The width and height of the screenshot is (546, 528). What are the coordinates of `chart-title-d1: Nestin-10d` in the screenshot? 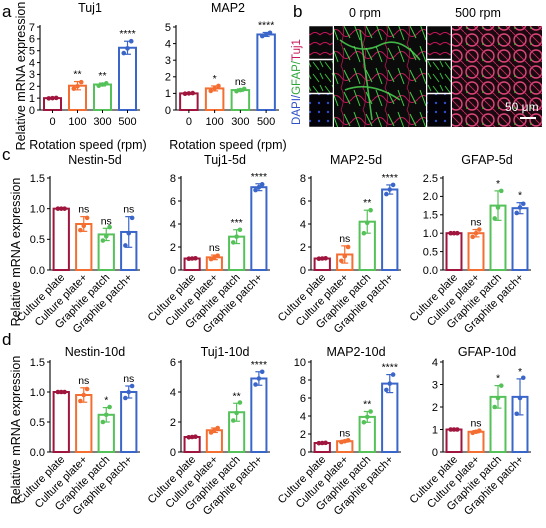 It's located at (95, 352).